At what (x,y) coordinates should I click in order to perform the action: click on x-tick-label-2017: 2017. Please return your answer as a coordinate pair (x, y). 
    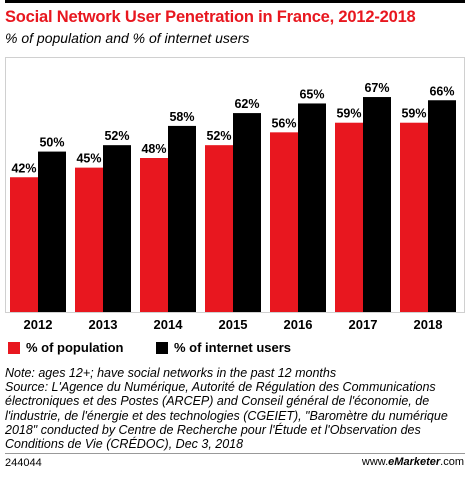
    Looking at the image, I should click on (363, 324).